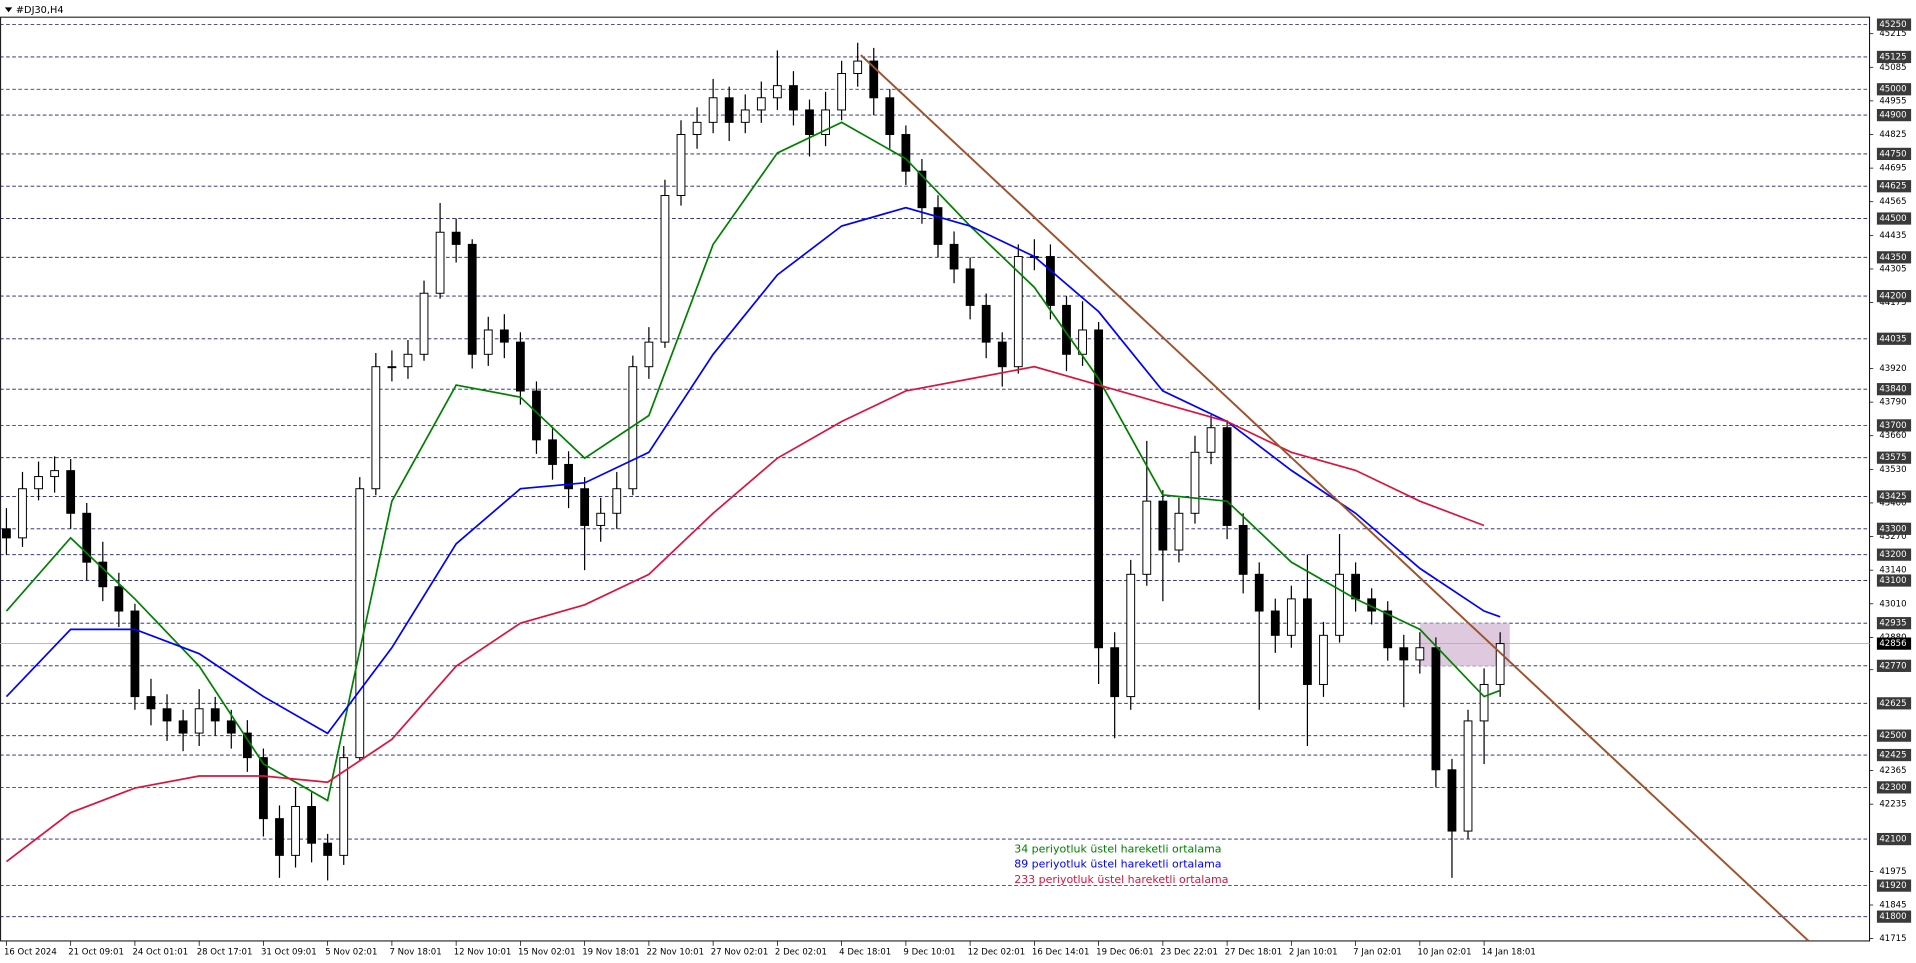 The width and height of the screenshot is (1916, 963). What do you see at coordinates (1509, 952) in the screenshot?
I see `x-tick-label: 14 Jan 18:01` at bounding box center [1509, 952].